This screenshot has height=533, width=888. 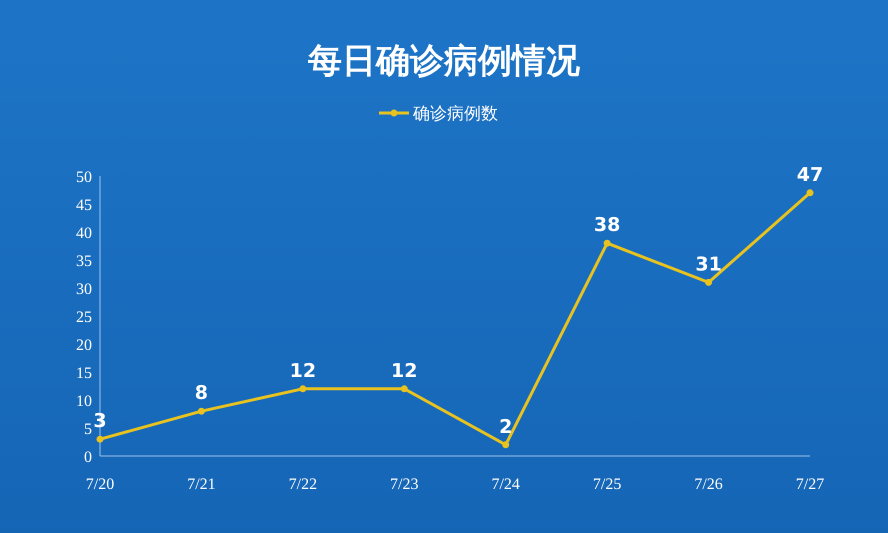 I want to click on x-tick-label: 7/22, so click(x=303, y=484).